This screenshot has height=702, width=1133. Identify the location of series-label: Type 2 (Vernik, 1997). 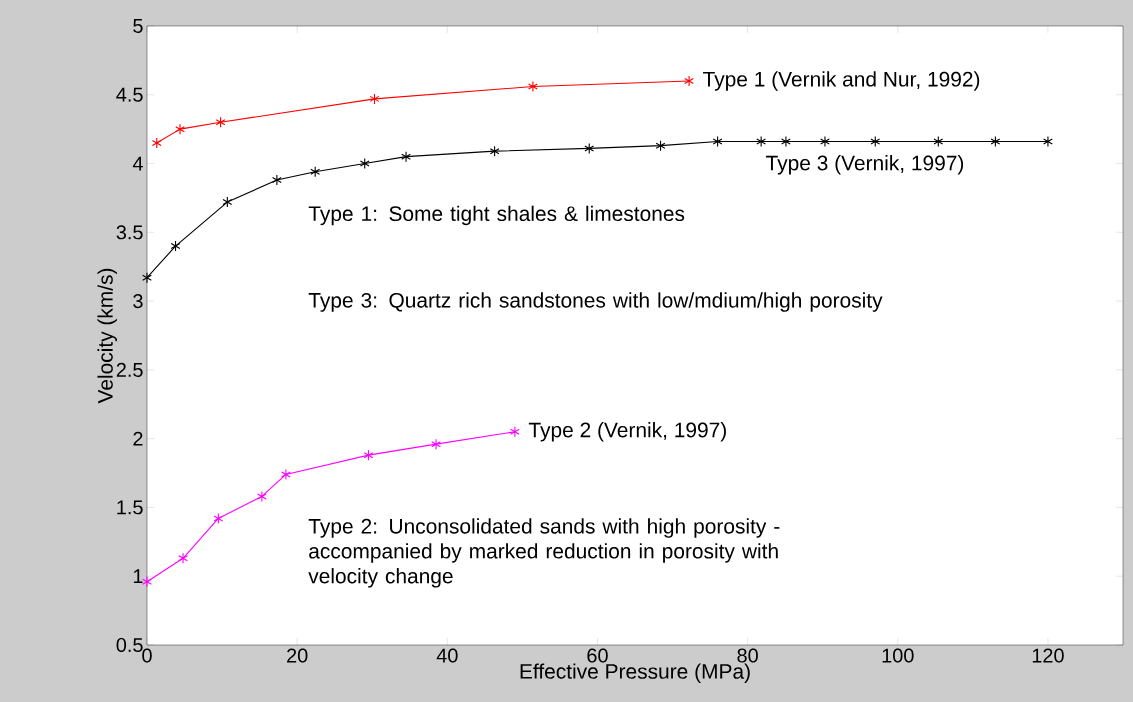
(627, 432).